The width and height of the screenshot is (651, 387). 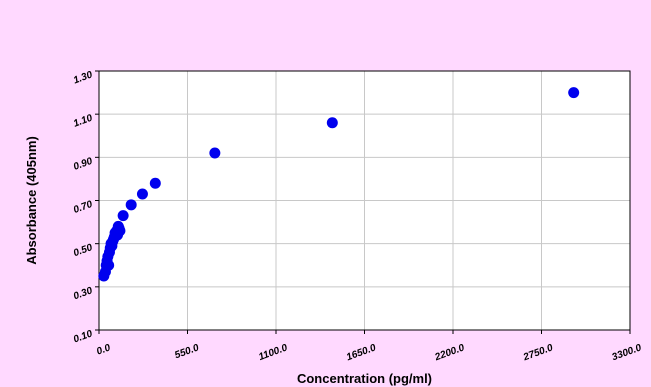 What do you see at coordinates (83, 121) in the screenshot?
I see `y-tick-label: 1.10` at bounding box center [83, 121].